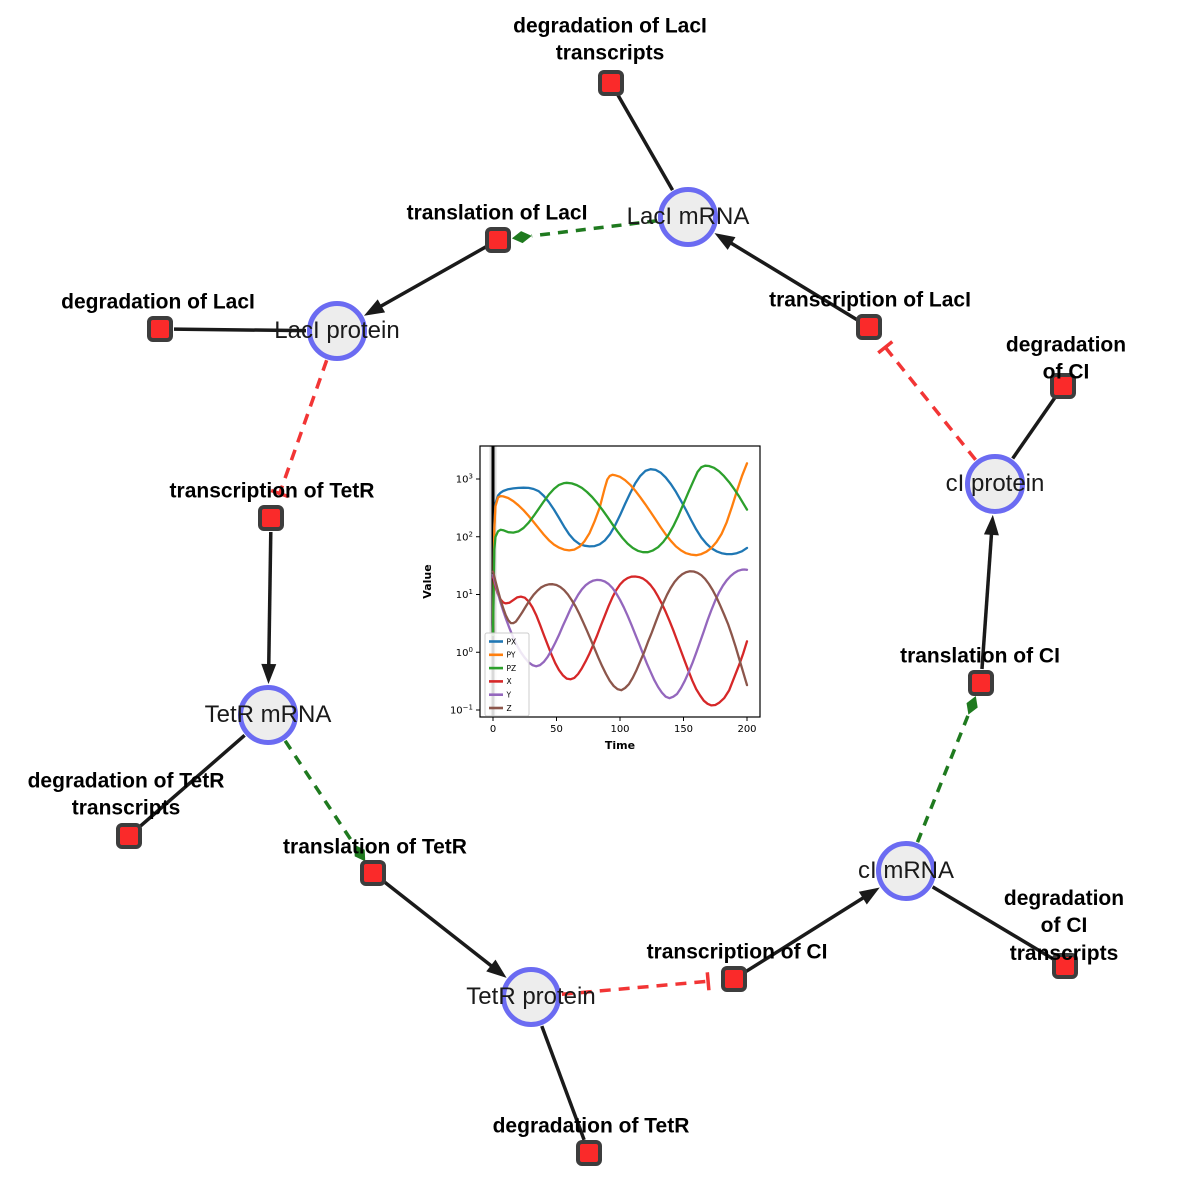 Image resolution: width=1189 pixels, height=1200 pixels. Describe the element at coordinates (464, 652) in the screenshot. I see `y-tick-label: 10⁰` at that location.